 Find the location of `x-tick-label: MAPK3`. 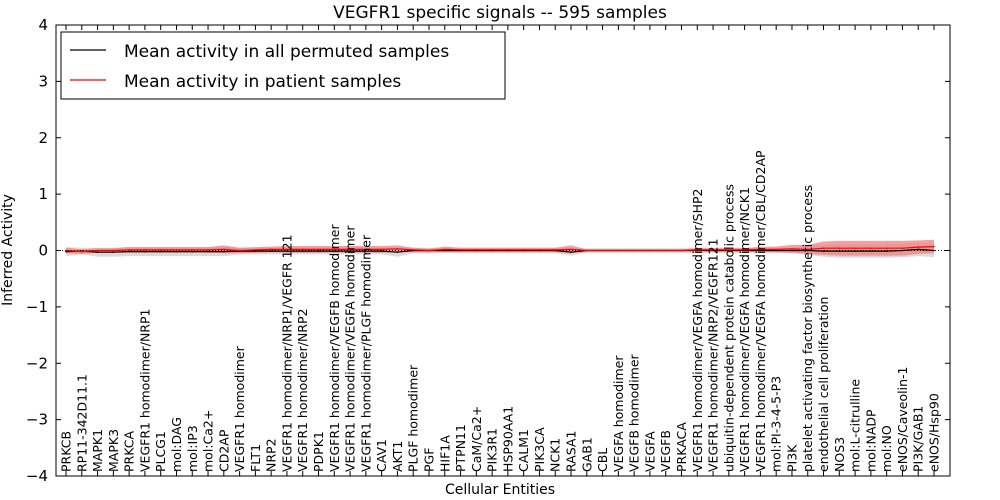

x-tick-label: MAPK3 is located at coordinates (113, 450).